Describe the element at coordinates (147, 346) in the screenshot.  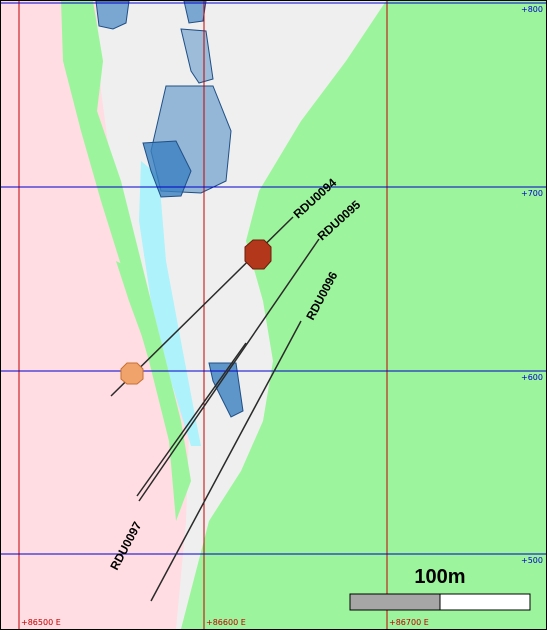
I see `green-lens` at that location.